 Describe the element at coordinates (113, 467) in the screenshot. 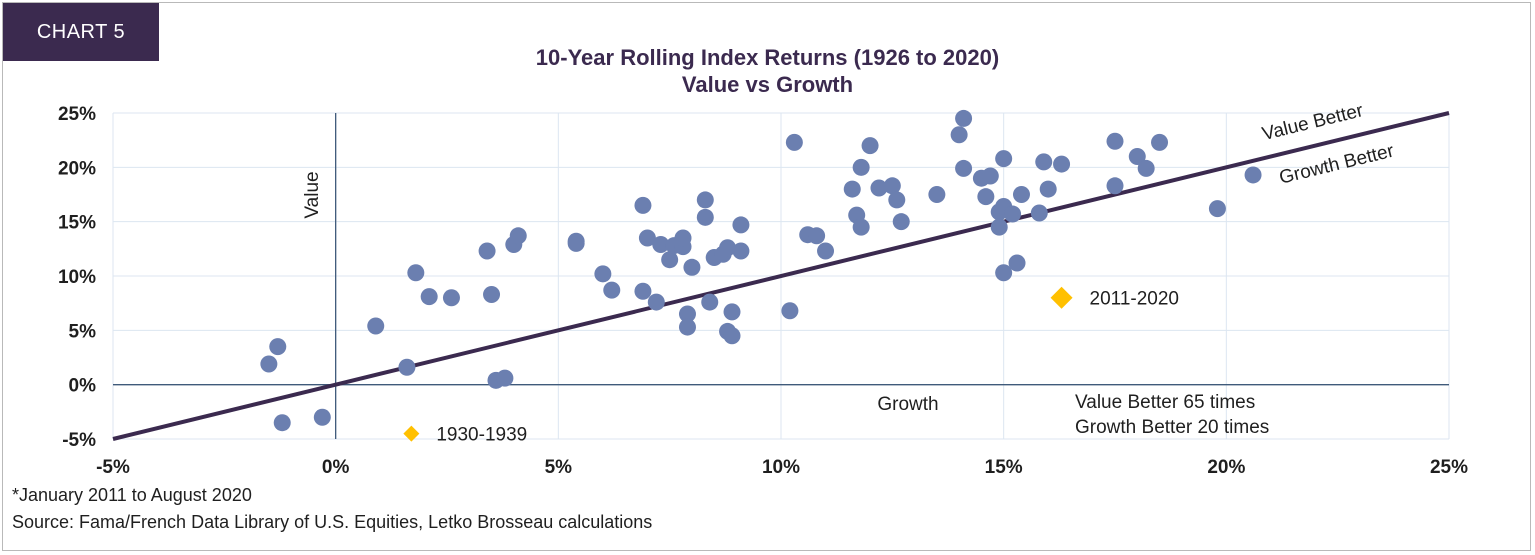

I see `x-tick-label: -5%` at that location.